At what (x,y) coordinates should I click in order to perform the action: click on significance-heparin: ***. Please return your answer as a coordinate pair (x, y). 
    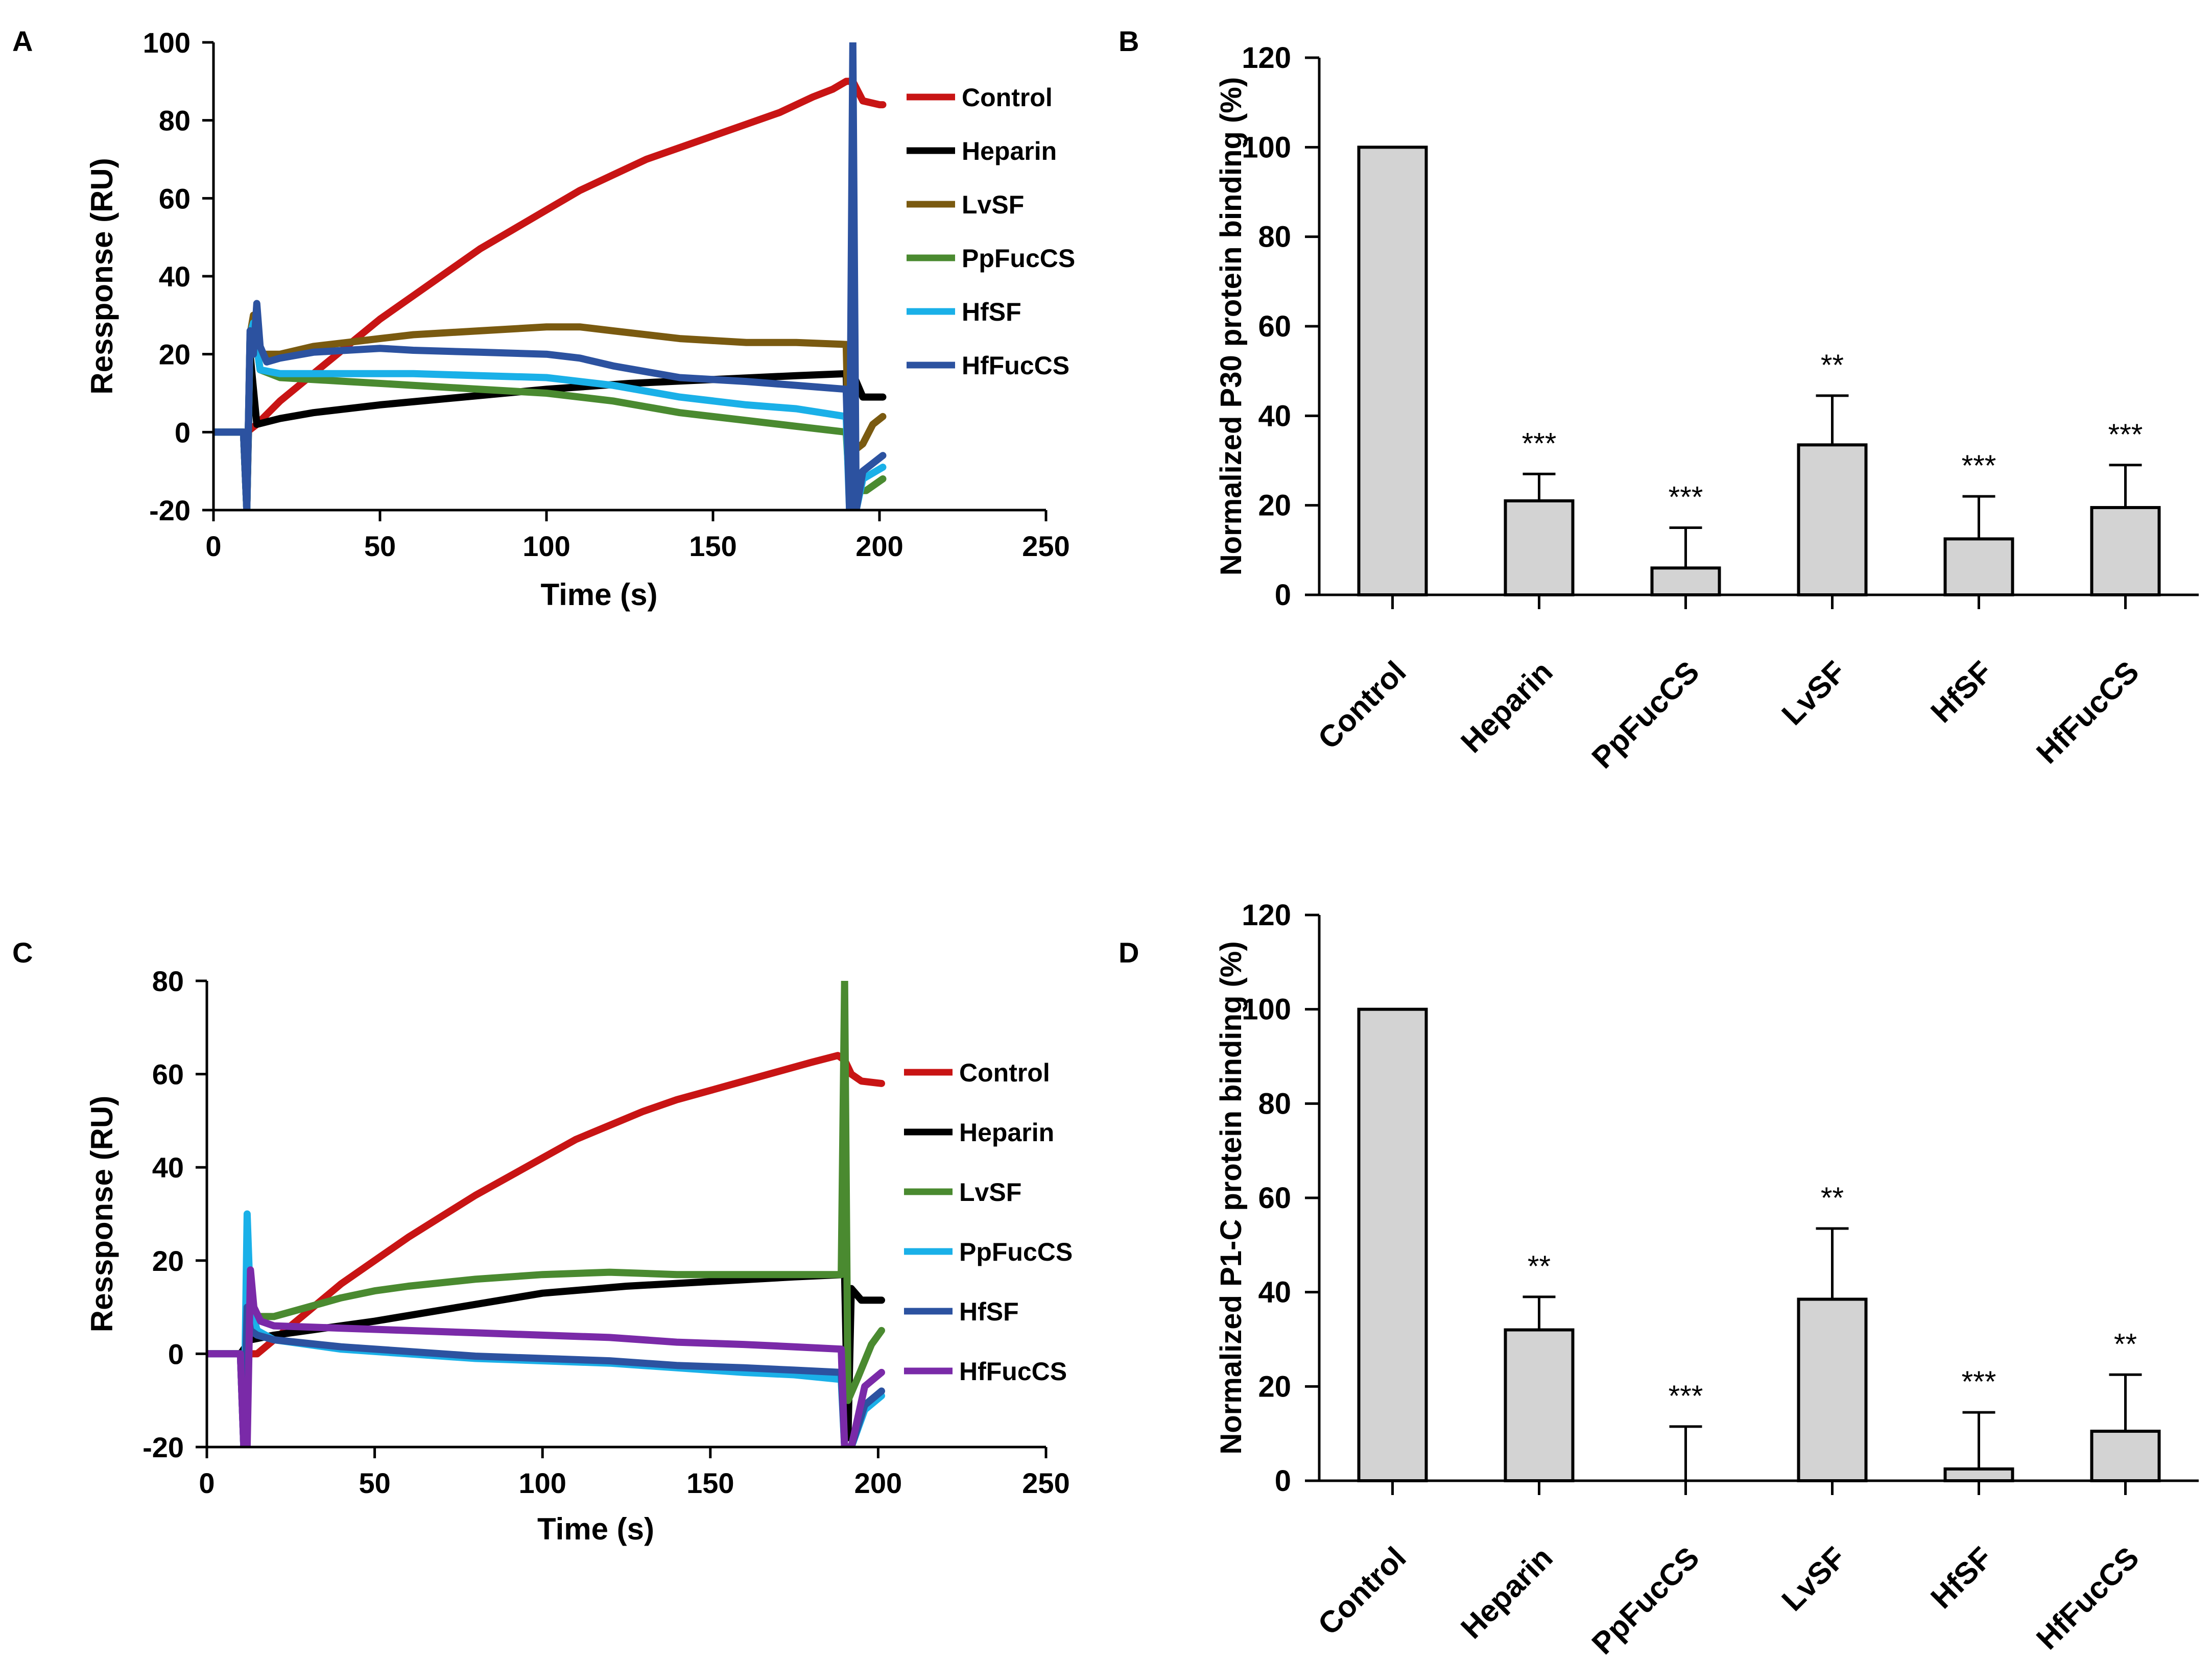
    Looking at the image, I should click on (1540, 443).